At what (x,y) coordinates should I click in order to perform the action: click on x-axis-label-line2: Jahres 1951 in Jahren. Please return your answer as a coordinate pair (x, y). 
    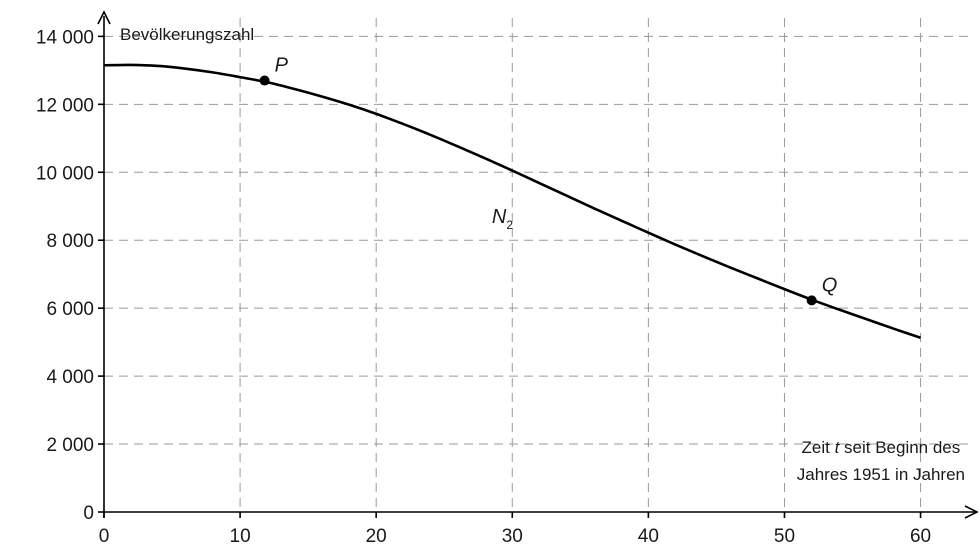
    Looking at the image, I should click on (881, 474).